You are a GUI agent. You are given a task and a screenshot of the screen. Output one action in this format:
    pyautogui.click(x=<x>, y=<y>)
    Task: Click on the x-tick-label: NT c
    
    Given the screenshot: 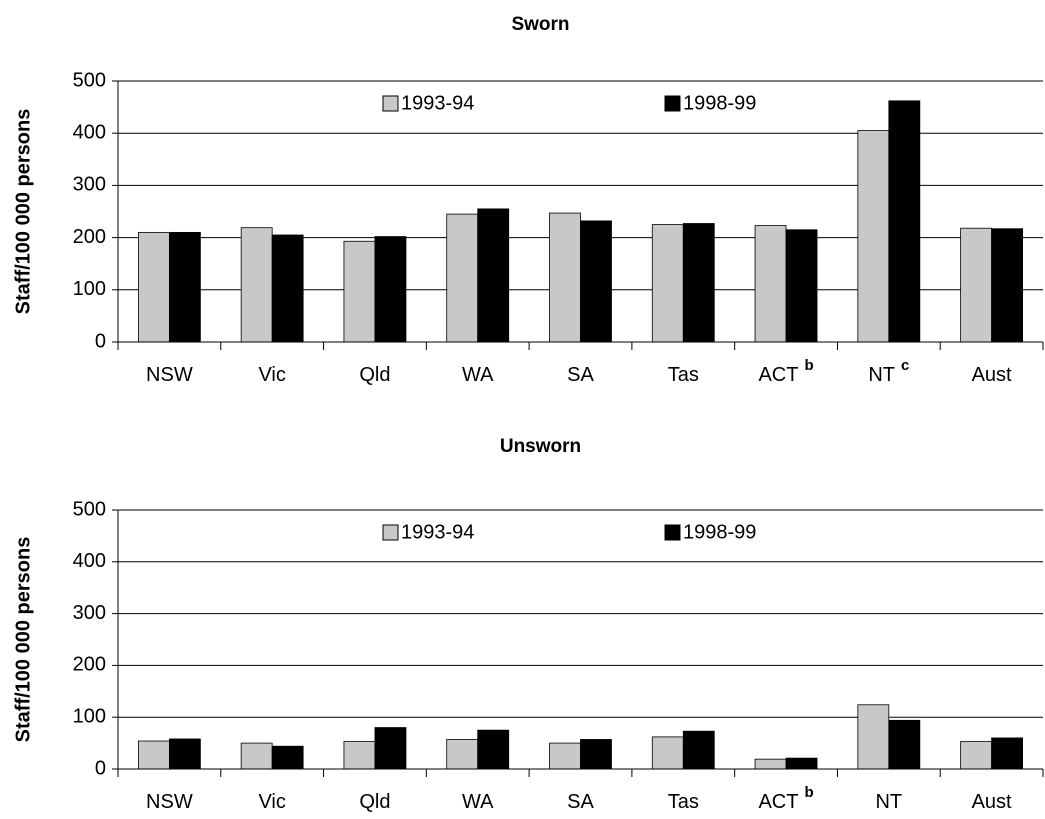 What is the action you would take?
    pyautogui.click(x=888, y=371)
    